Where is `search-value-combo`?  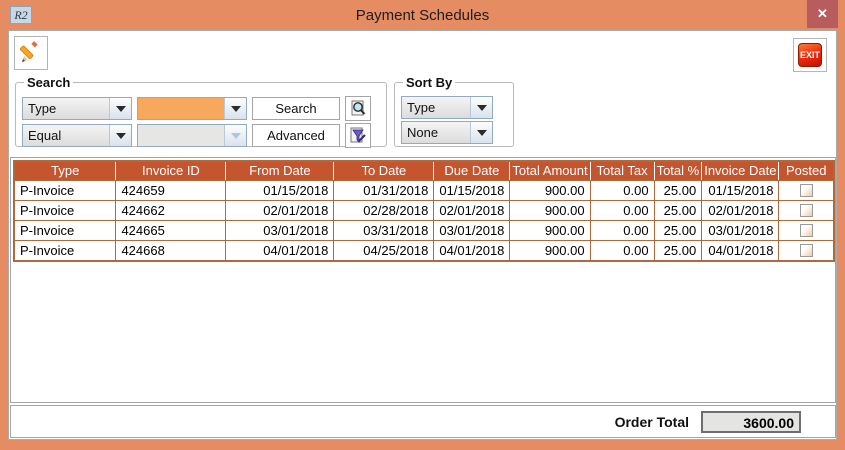
search-value-combo is located at coordinates (192, 108).